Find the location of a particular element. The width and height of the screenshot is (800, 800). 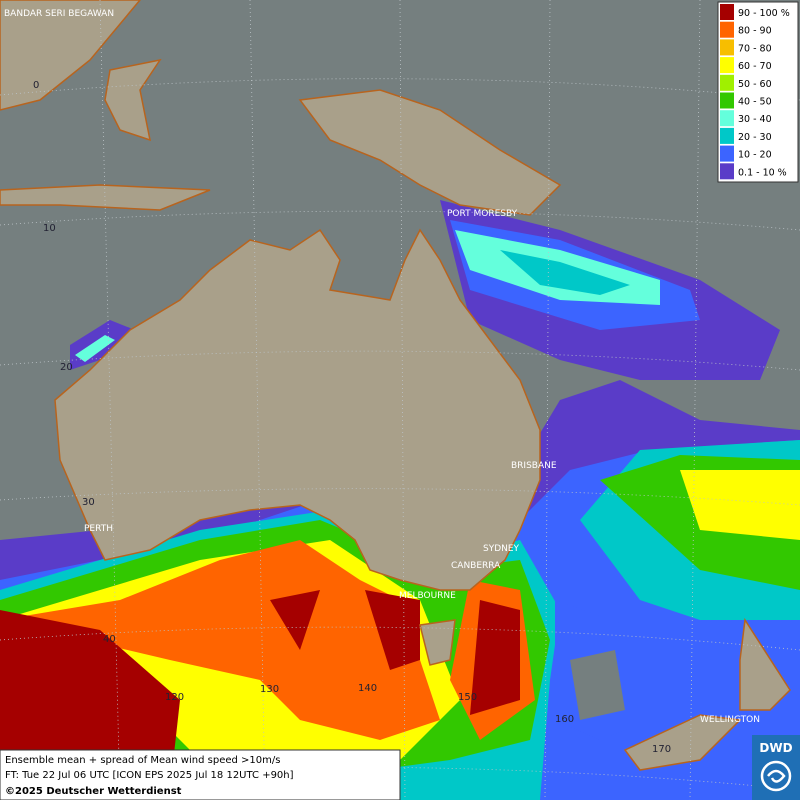

sulawesi is located at coordinates (133, 100).